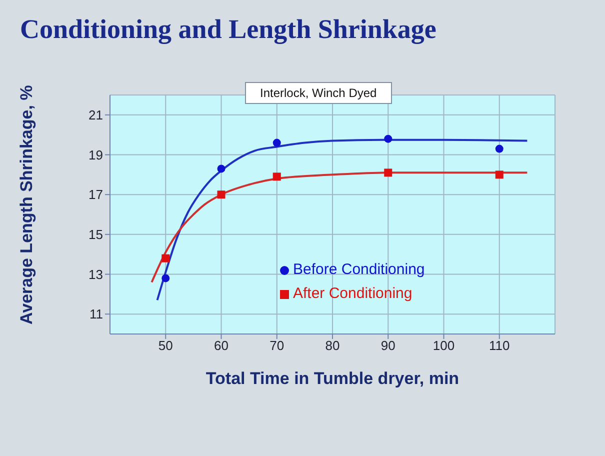 The height and width of the screenshot is (456, 605). Describe the element at coordinates (388, 346) in the screenshot. I see `x-tick-label: 90` at that location.